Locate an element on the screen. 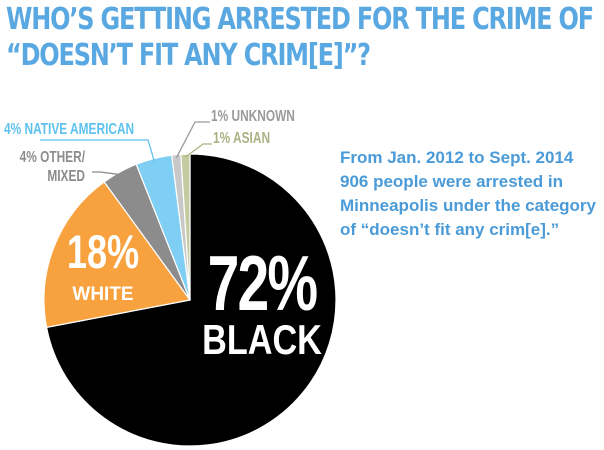  slice-label-asian: 1% ASIAN is located at coordinates (241, 138).